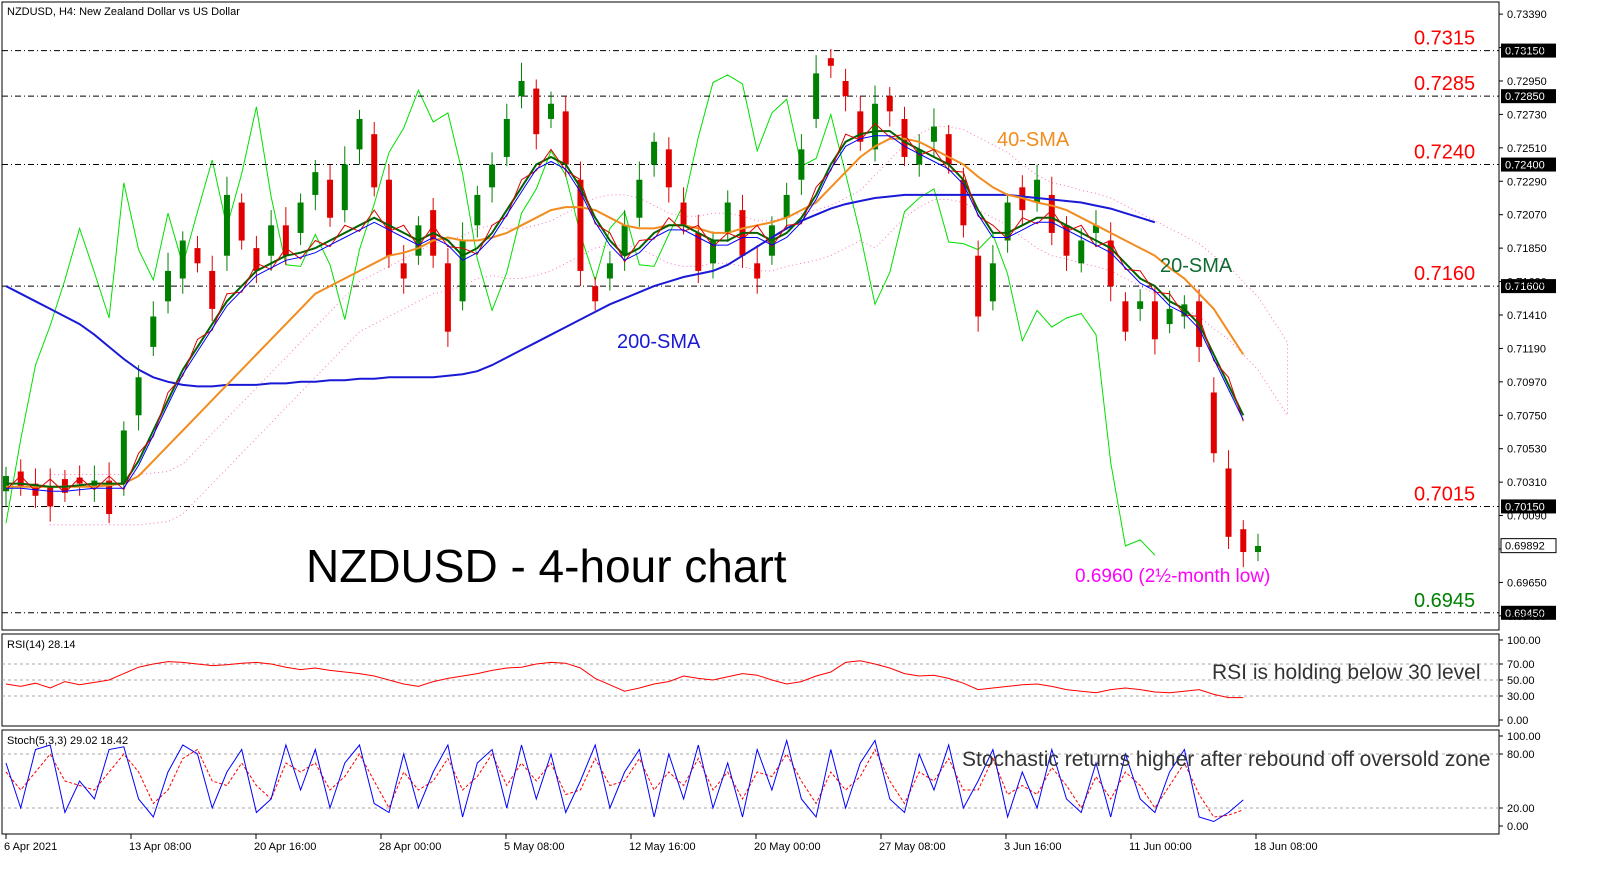 The height and width of the screenshot is (877, 1607). What do you see at coordinates (1521, 809) in the screenshot?
I see `stoch-axis-label: 20.00` at bounding box center [1521, 809].